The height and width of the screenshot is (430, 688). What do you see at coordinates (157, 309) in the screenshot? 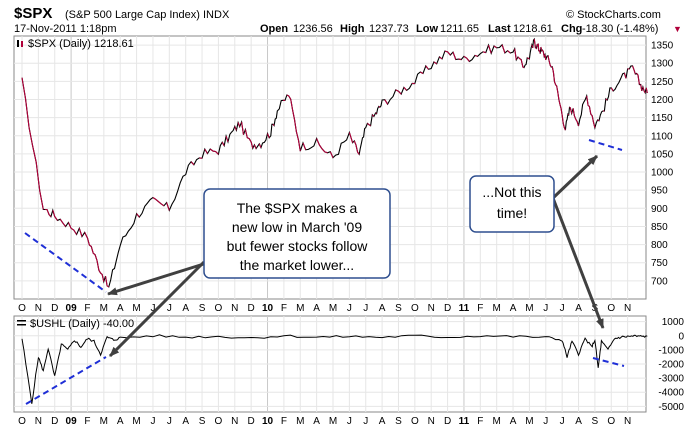
I see `arrow-box1-to-breadth` at bounding box center [157, 309].